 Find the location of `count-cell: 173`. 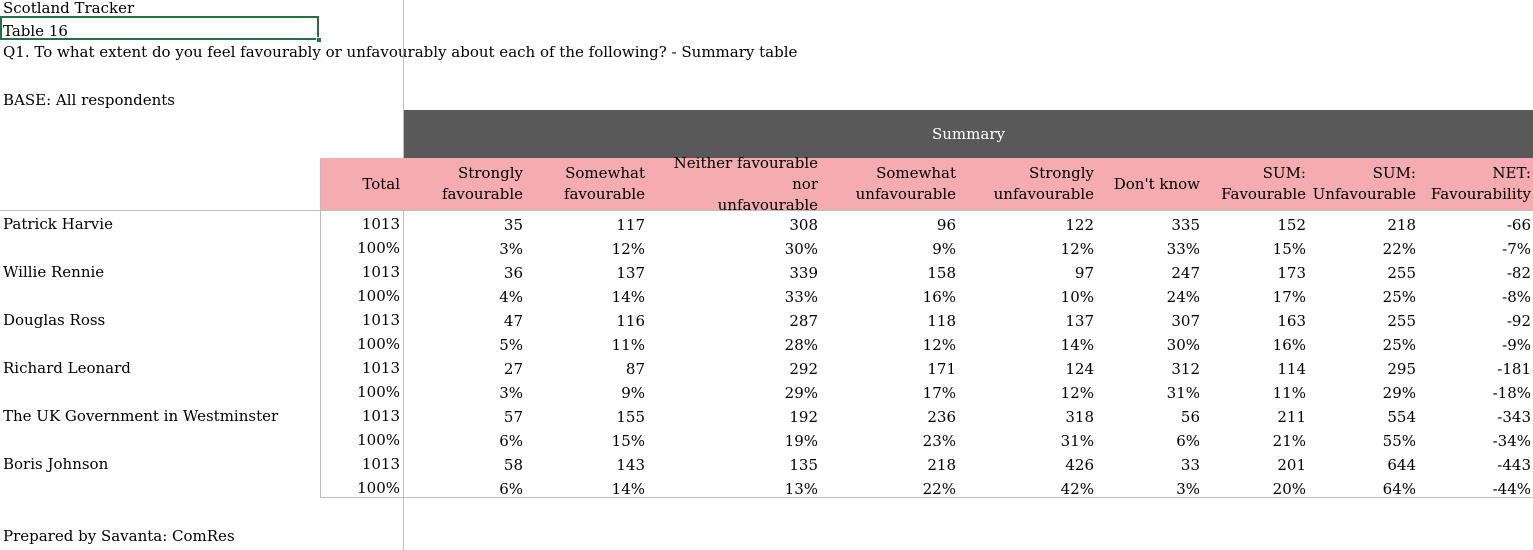

count-cell: 173 is located at coordinates (1291, 273).